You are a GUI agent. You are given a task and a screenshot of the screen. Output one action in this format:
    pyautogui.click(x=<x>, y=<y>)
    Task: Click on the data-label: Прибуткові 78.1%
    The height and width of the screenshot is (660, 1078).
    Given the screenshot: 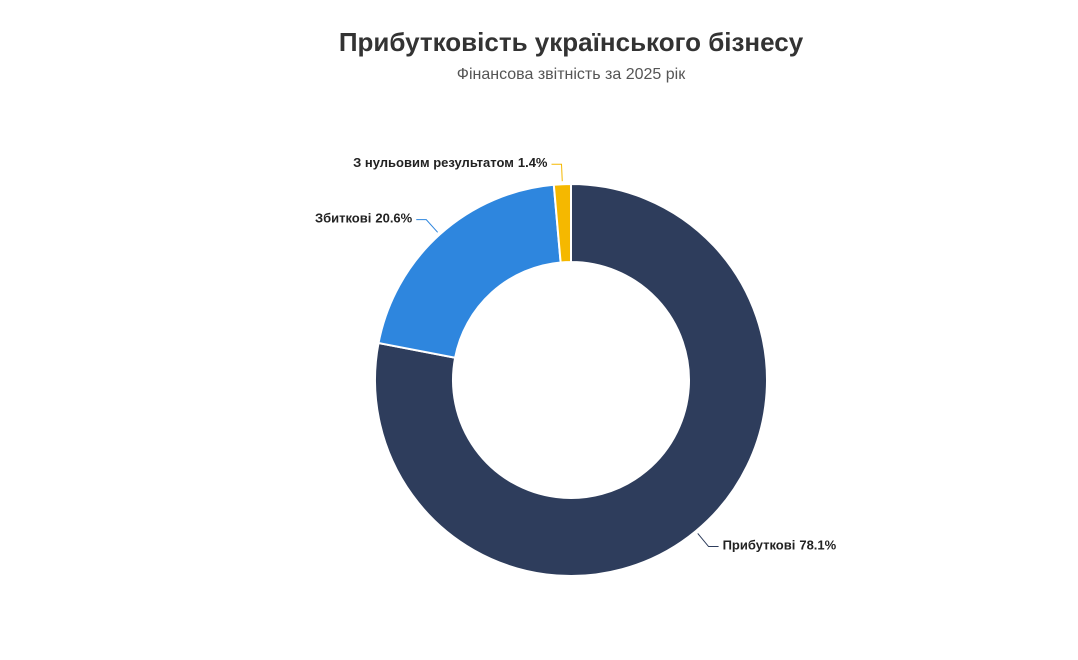 What is the action you would take?
    pyautogui.click(x=780, y=545)
    